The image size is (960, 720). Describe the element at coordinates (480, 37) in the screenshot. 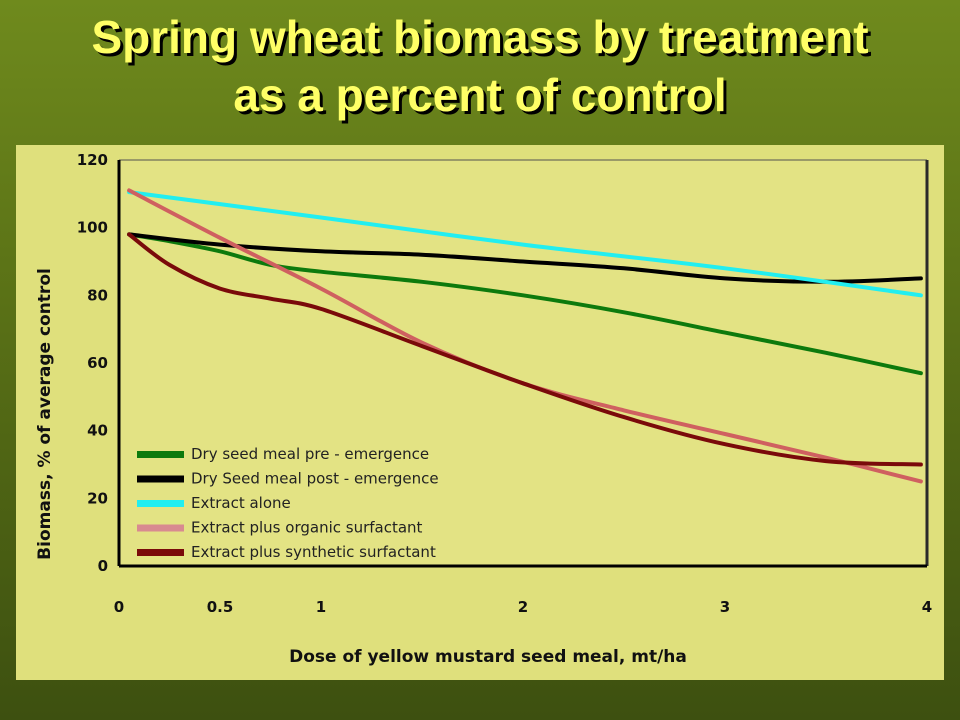

I see `title-line-1: Spring wheat biomass by treatment` at that location.